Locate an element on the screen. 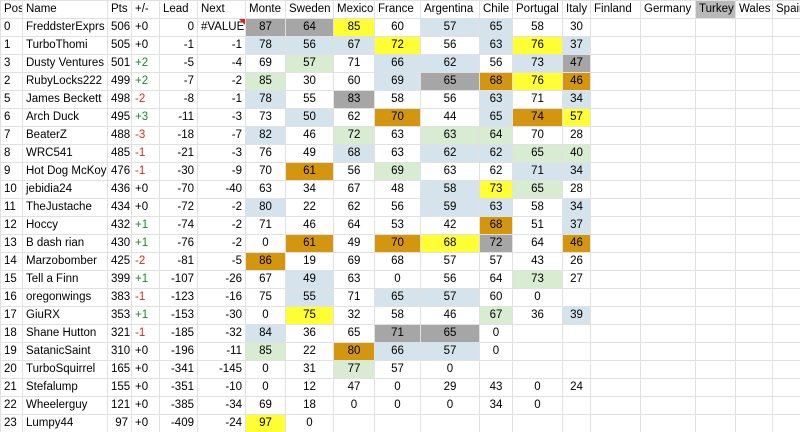 The height and width of the screenshot is (432, 800). score-cell: 40 is located at coordinates (576, 153).